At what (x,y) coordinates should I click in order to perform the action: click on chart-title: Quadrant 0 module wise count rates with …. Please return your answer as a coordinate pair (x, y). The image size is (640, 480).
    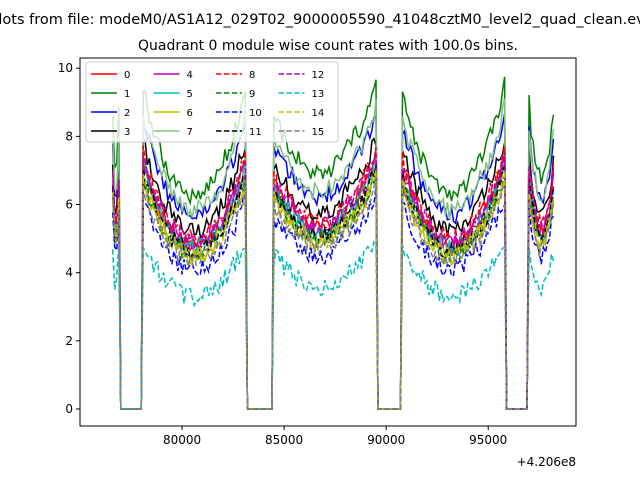
    Looking at the image, I should click on (328, 46).